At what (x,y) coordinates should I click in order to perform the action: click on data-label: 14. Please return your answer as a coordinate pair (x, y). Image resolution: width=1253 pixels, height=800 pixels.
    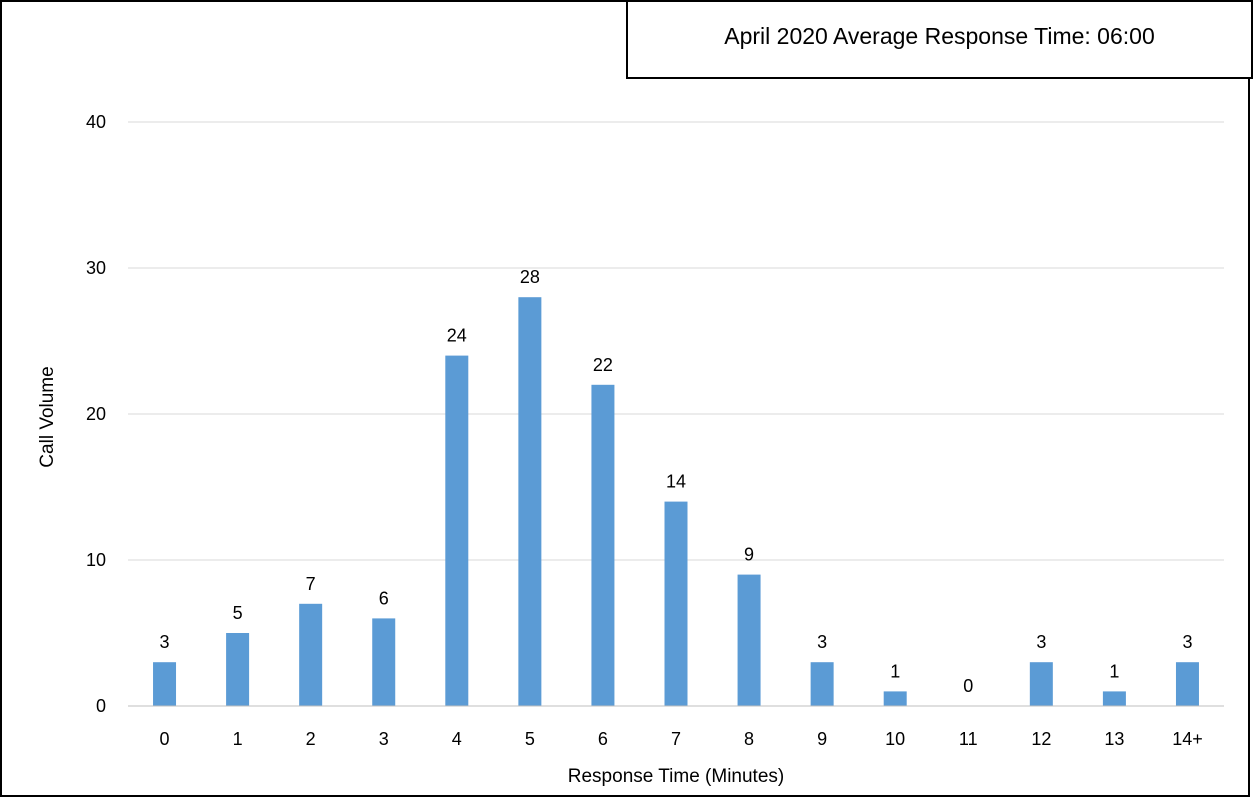
    Looking at the image, I should click on (676, 482).